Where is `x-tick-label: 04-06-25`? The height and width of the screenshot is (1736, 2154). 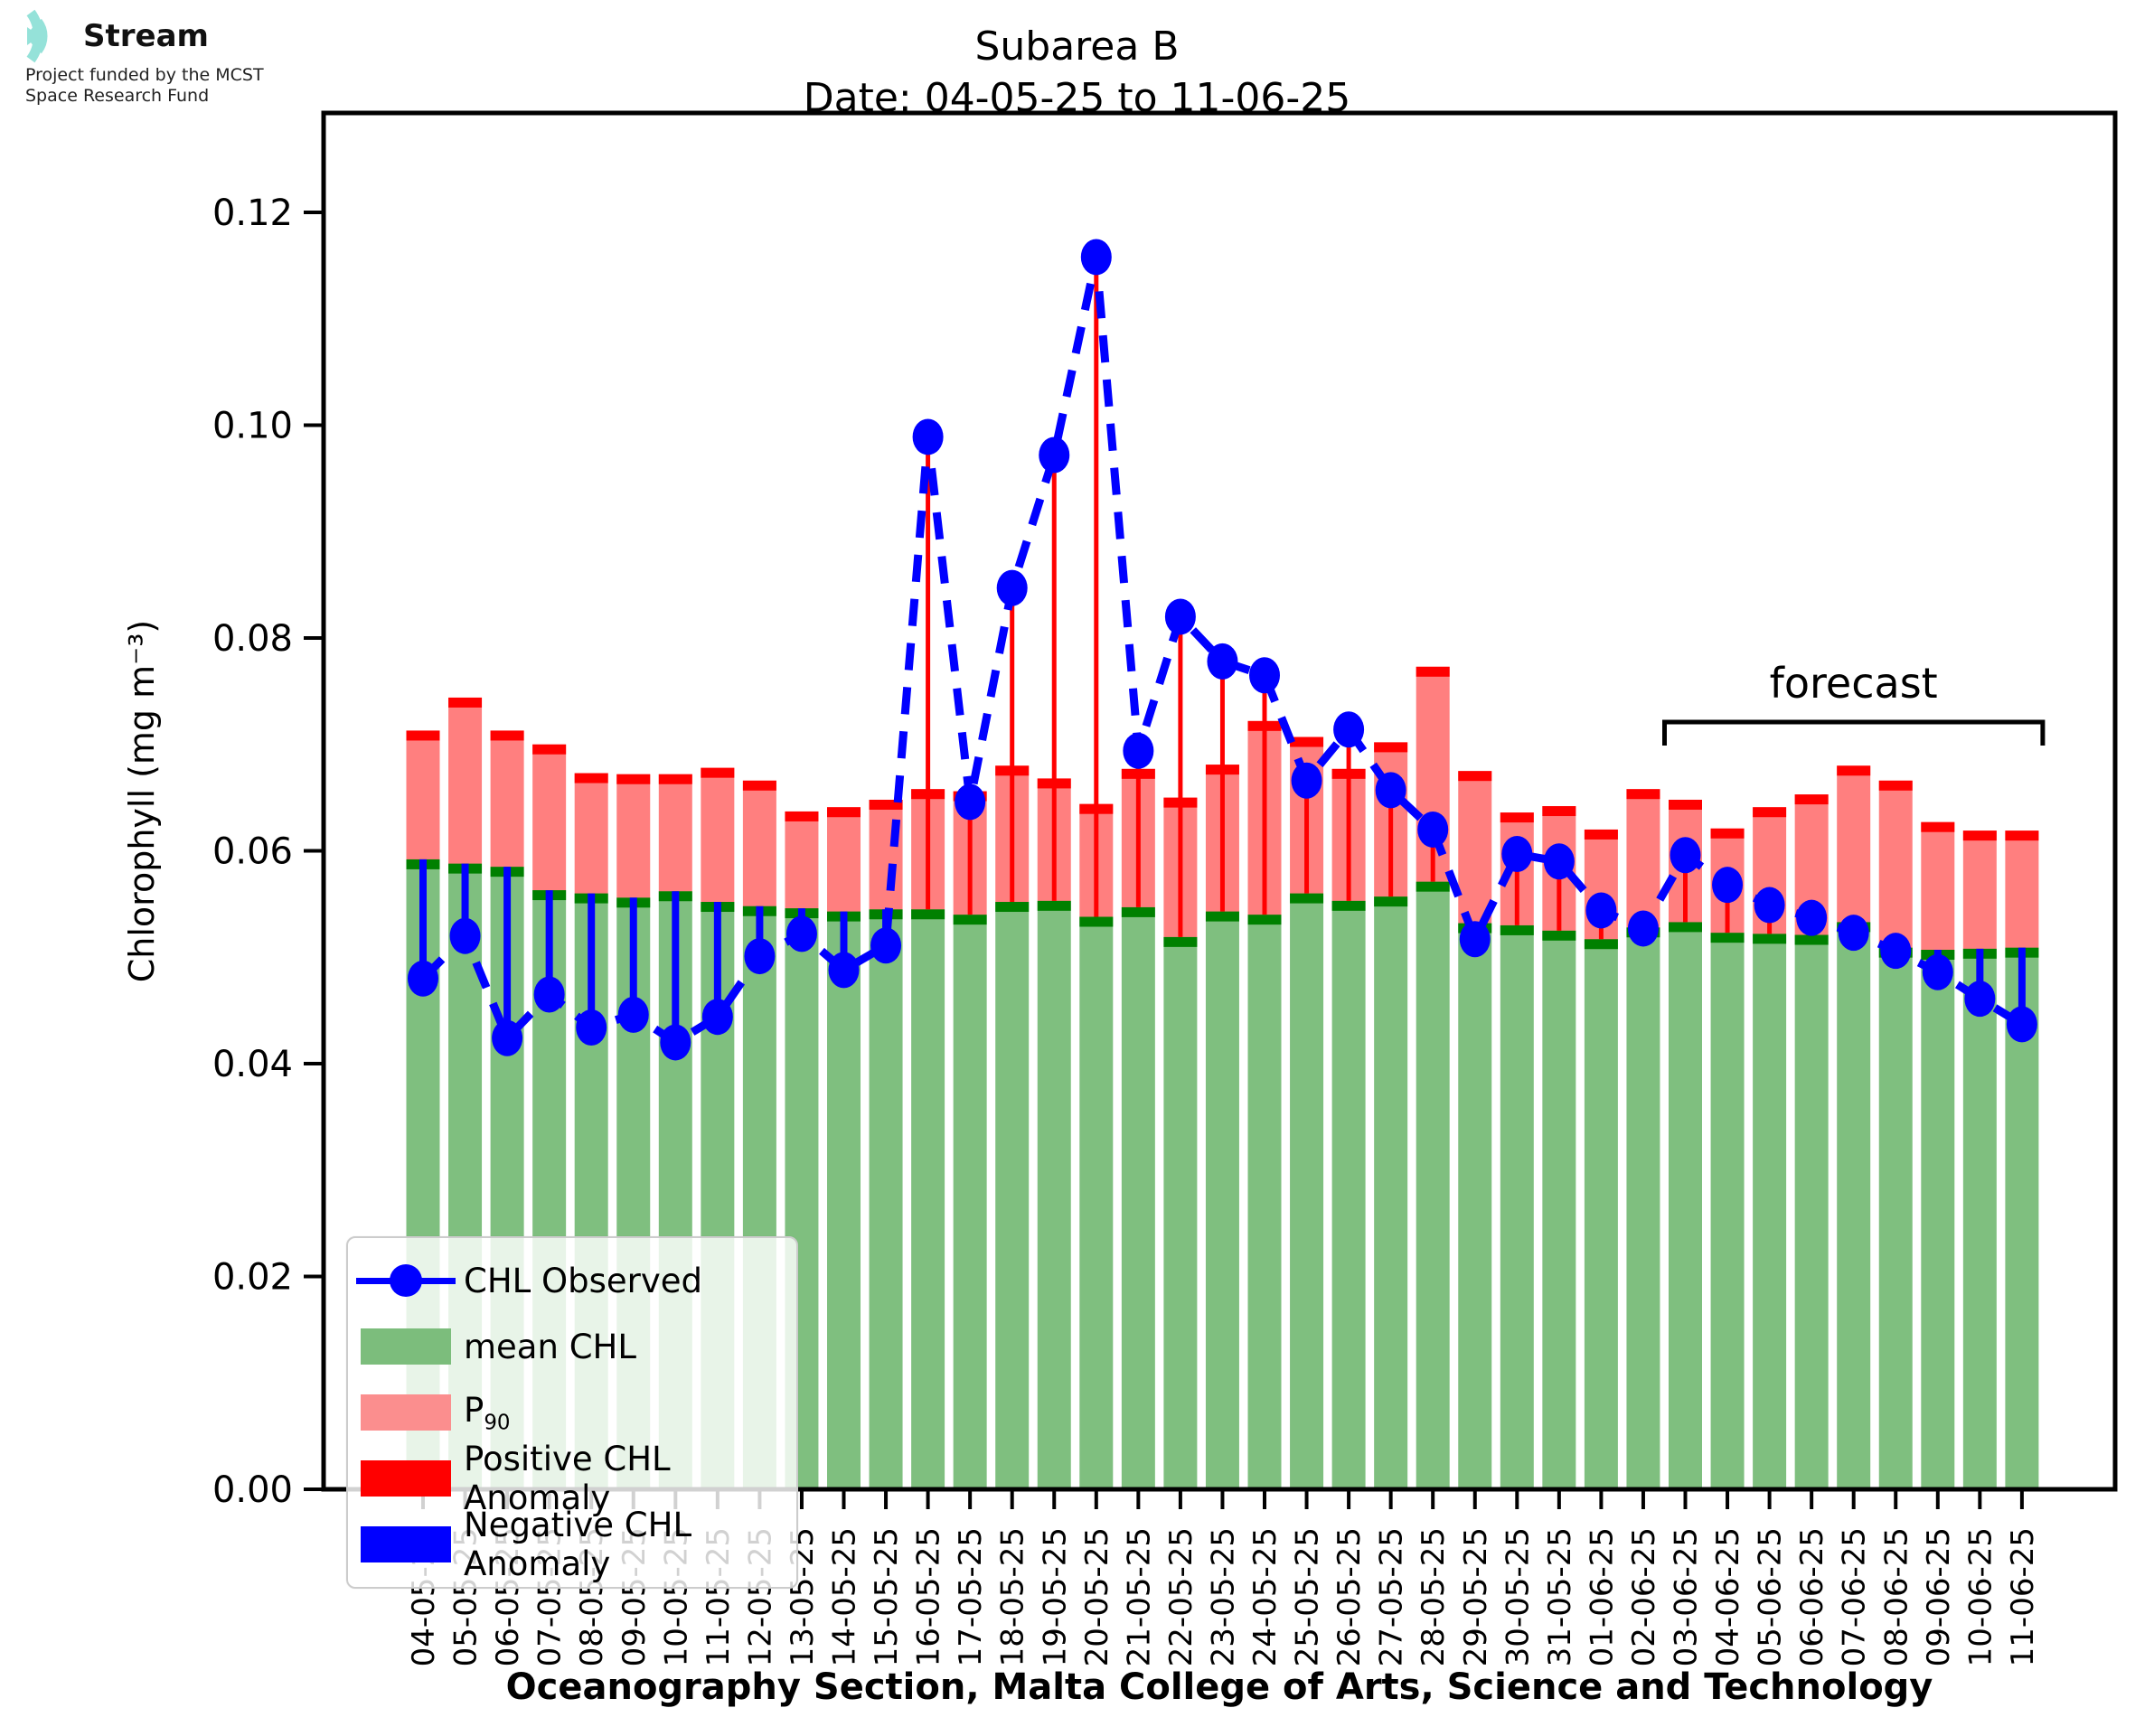 x-tick-label: 04-06-25 is located at coordinates (1728, 1596).